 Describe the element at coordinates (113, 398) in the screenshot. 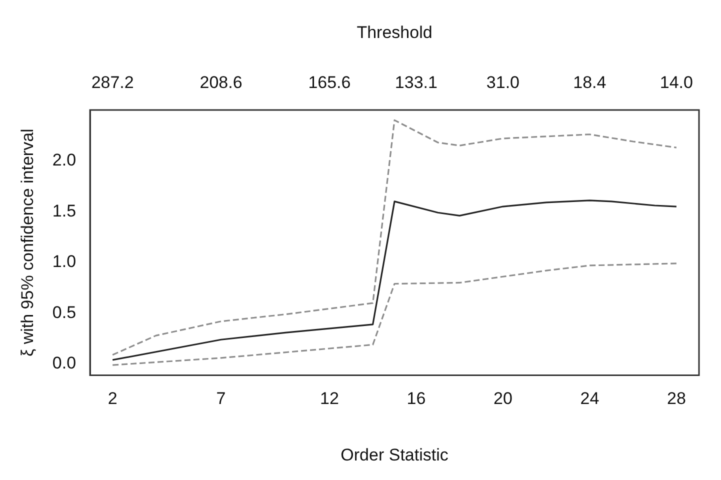

I see `x-tick-label: 2` at that location.